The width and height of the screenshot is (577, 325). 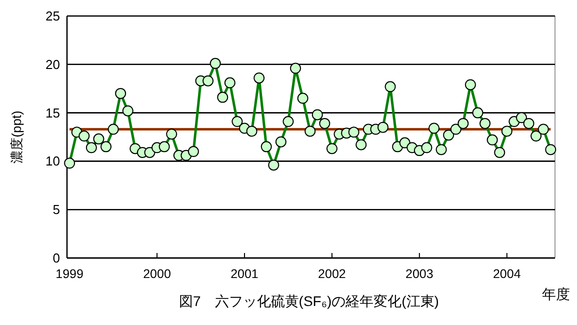 What do you see at coordinates (53, 64) in the screenshot?
I see `ytick: 20` at bounding box center [53, 64].